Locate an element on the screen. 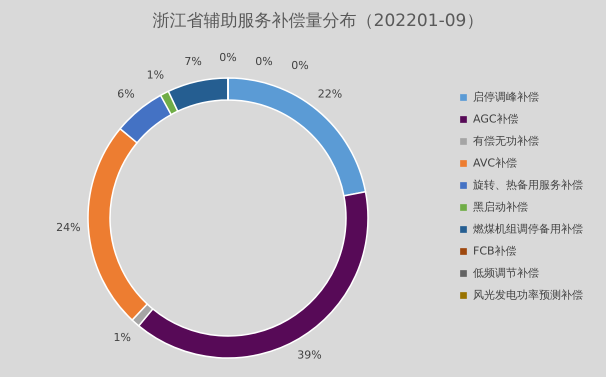 The width and height of the screenshot is (606, 377). legend-label: AGC补偿 is located at coordinates (496, 119).